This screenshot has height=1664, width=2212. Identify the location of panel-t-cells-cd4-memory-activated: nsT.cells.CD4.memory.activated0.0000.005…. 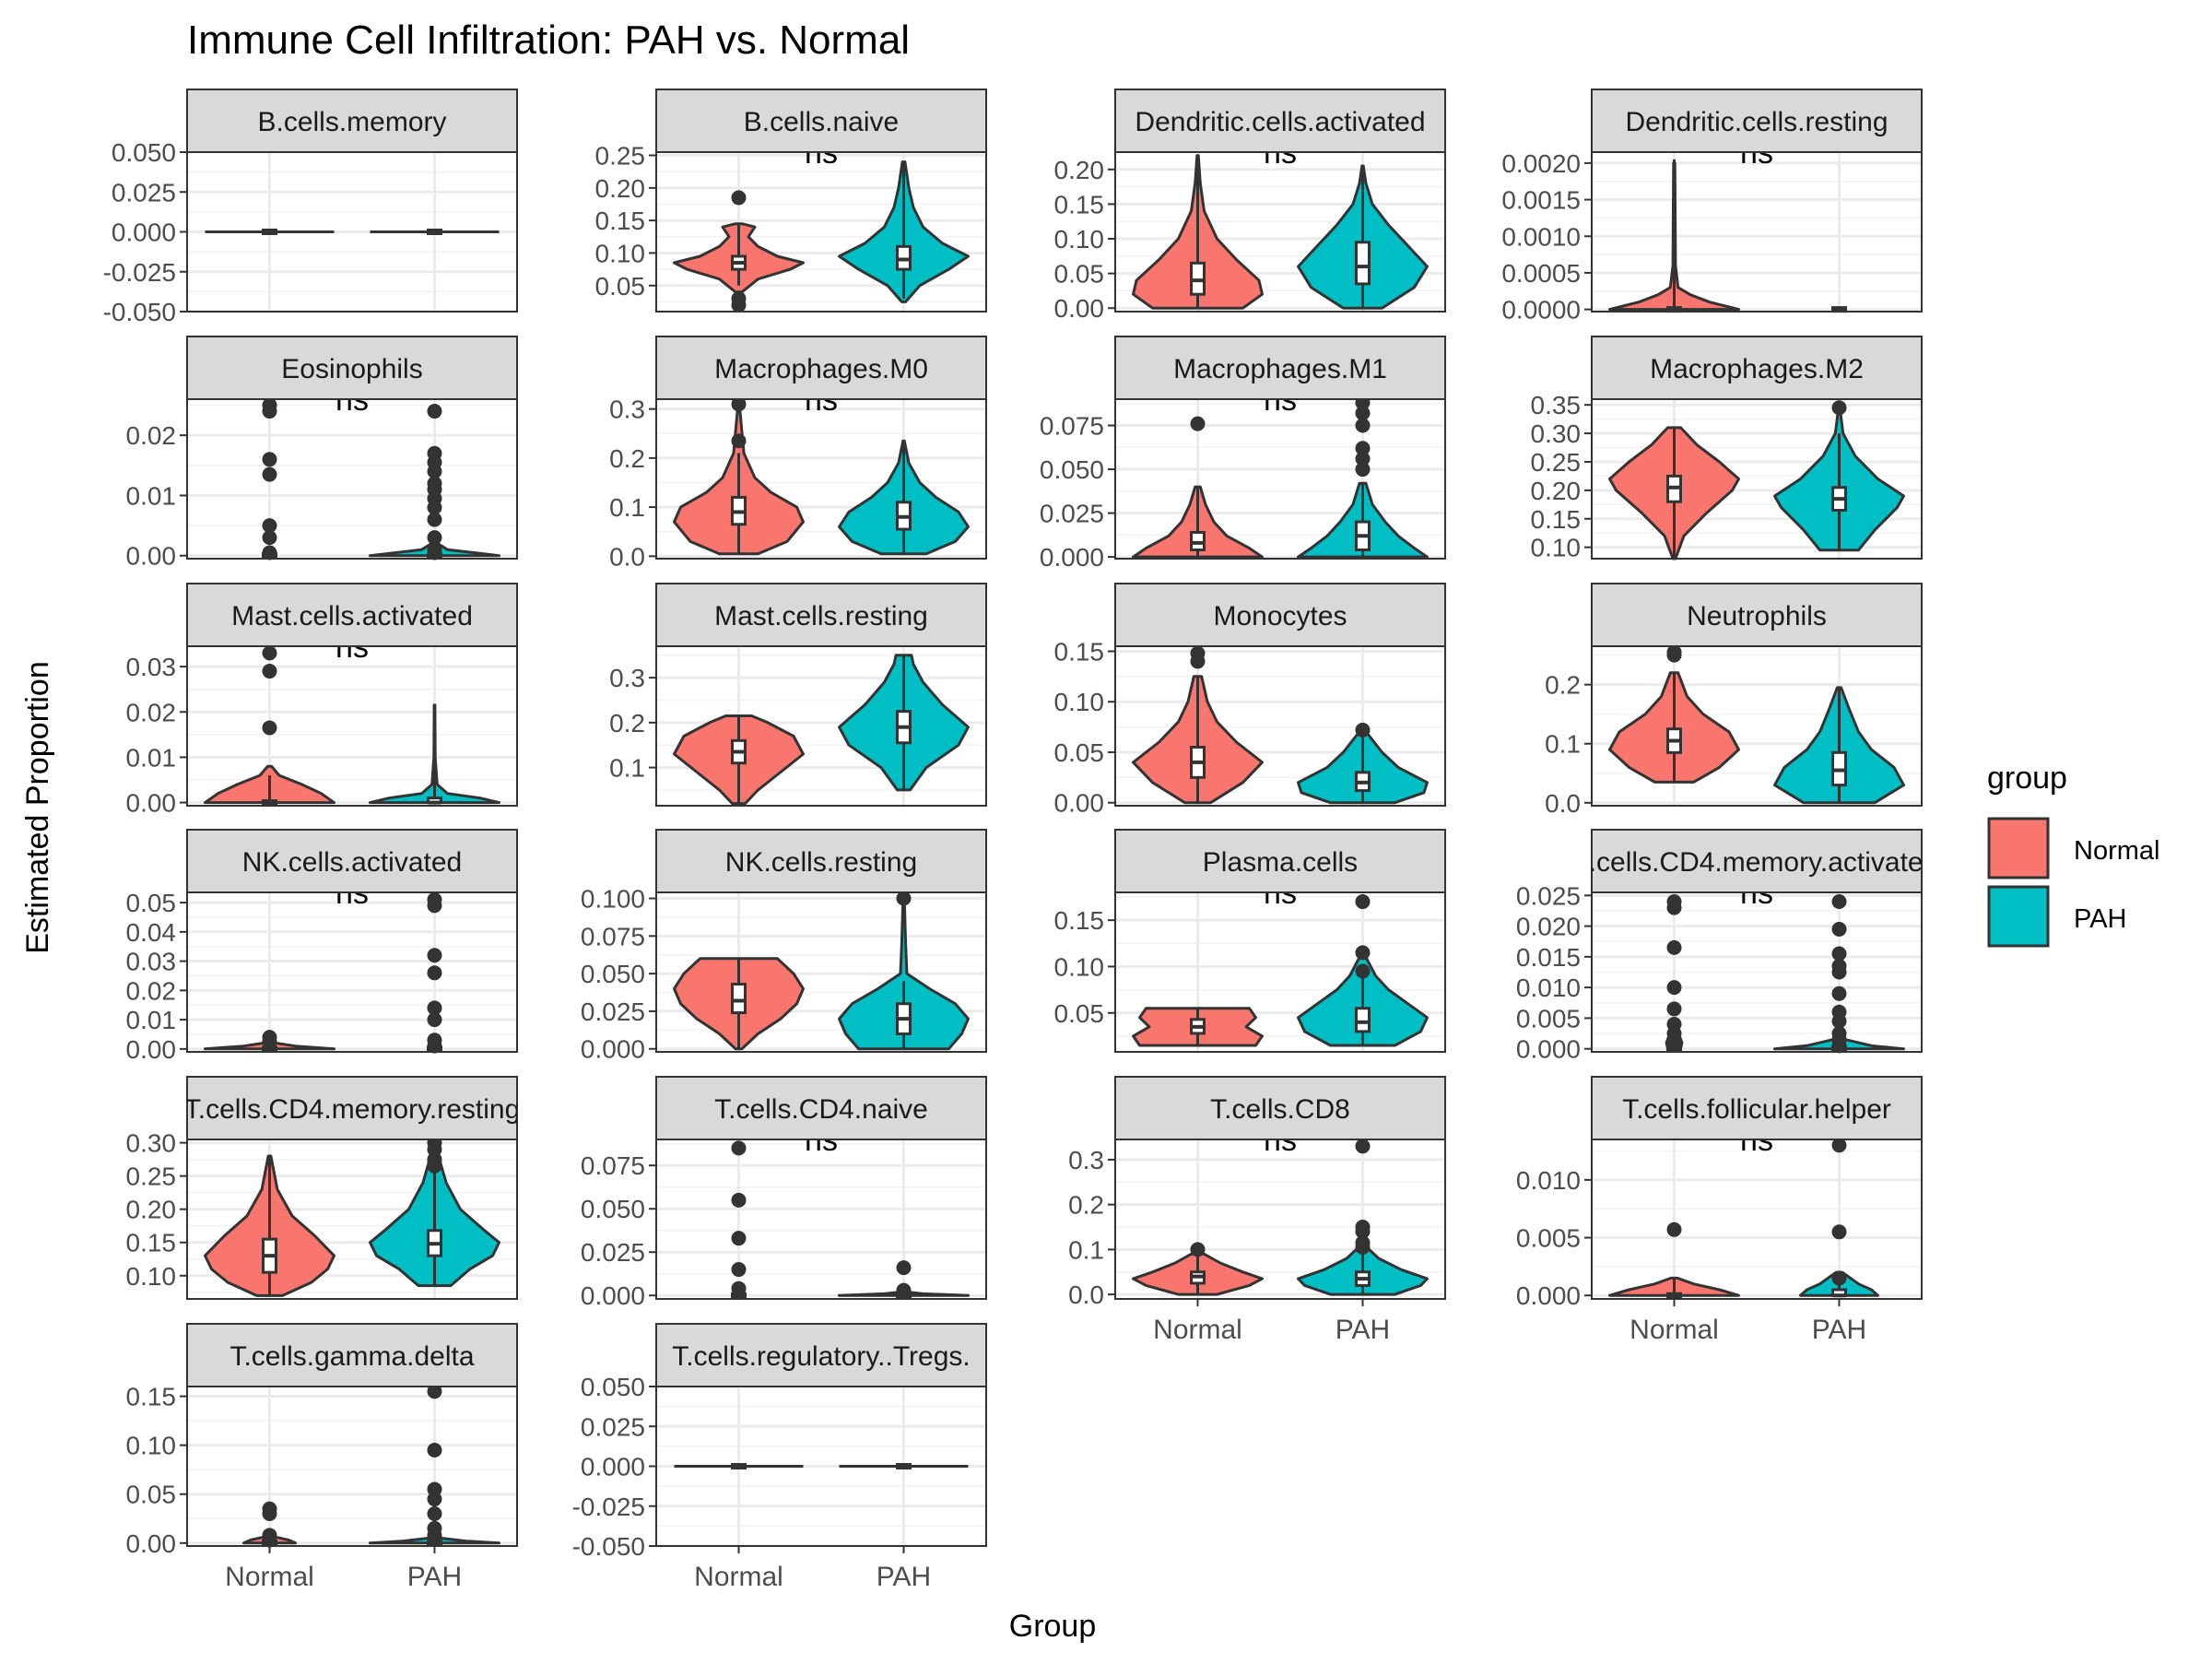
(1727, 946).